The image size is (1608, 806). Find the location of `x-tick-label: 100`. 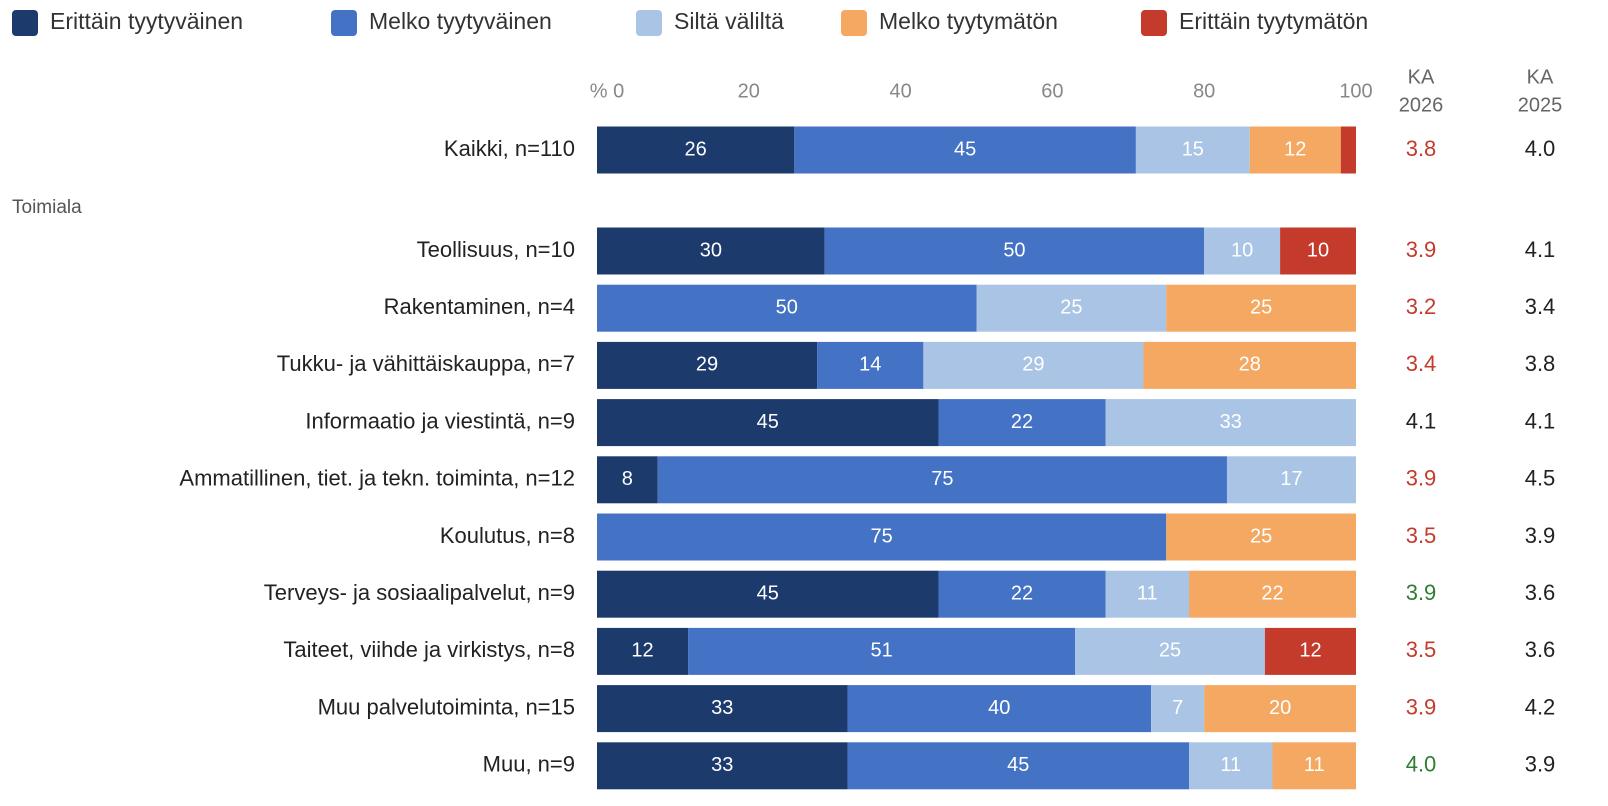

x-tick-label: 100 is located at coordinates (1355, 91).